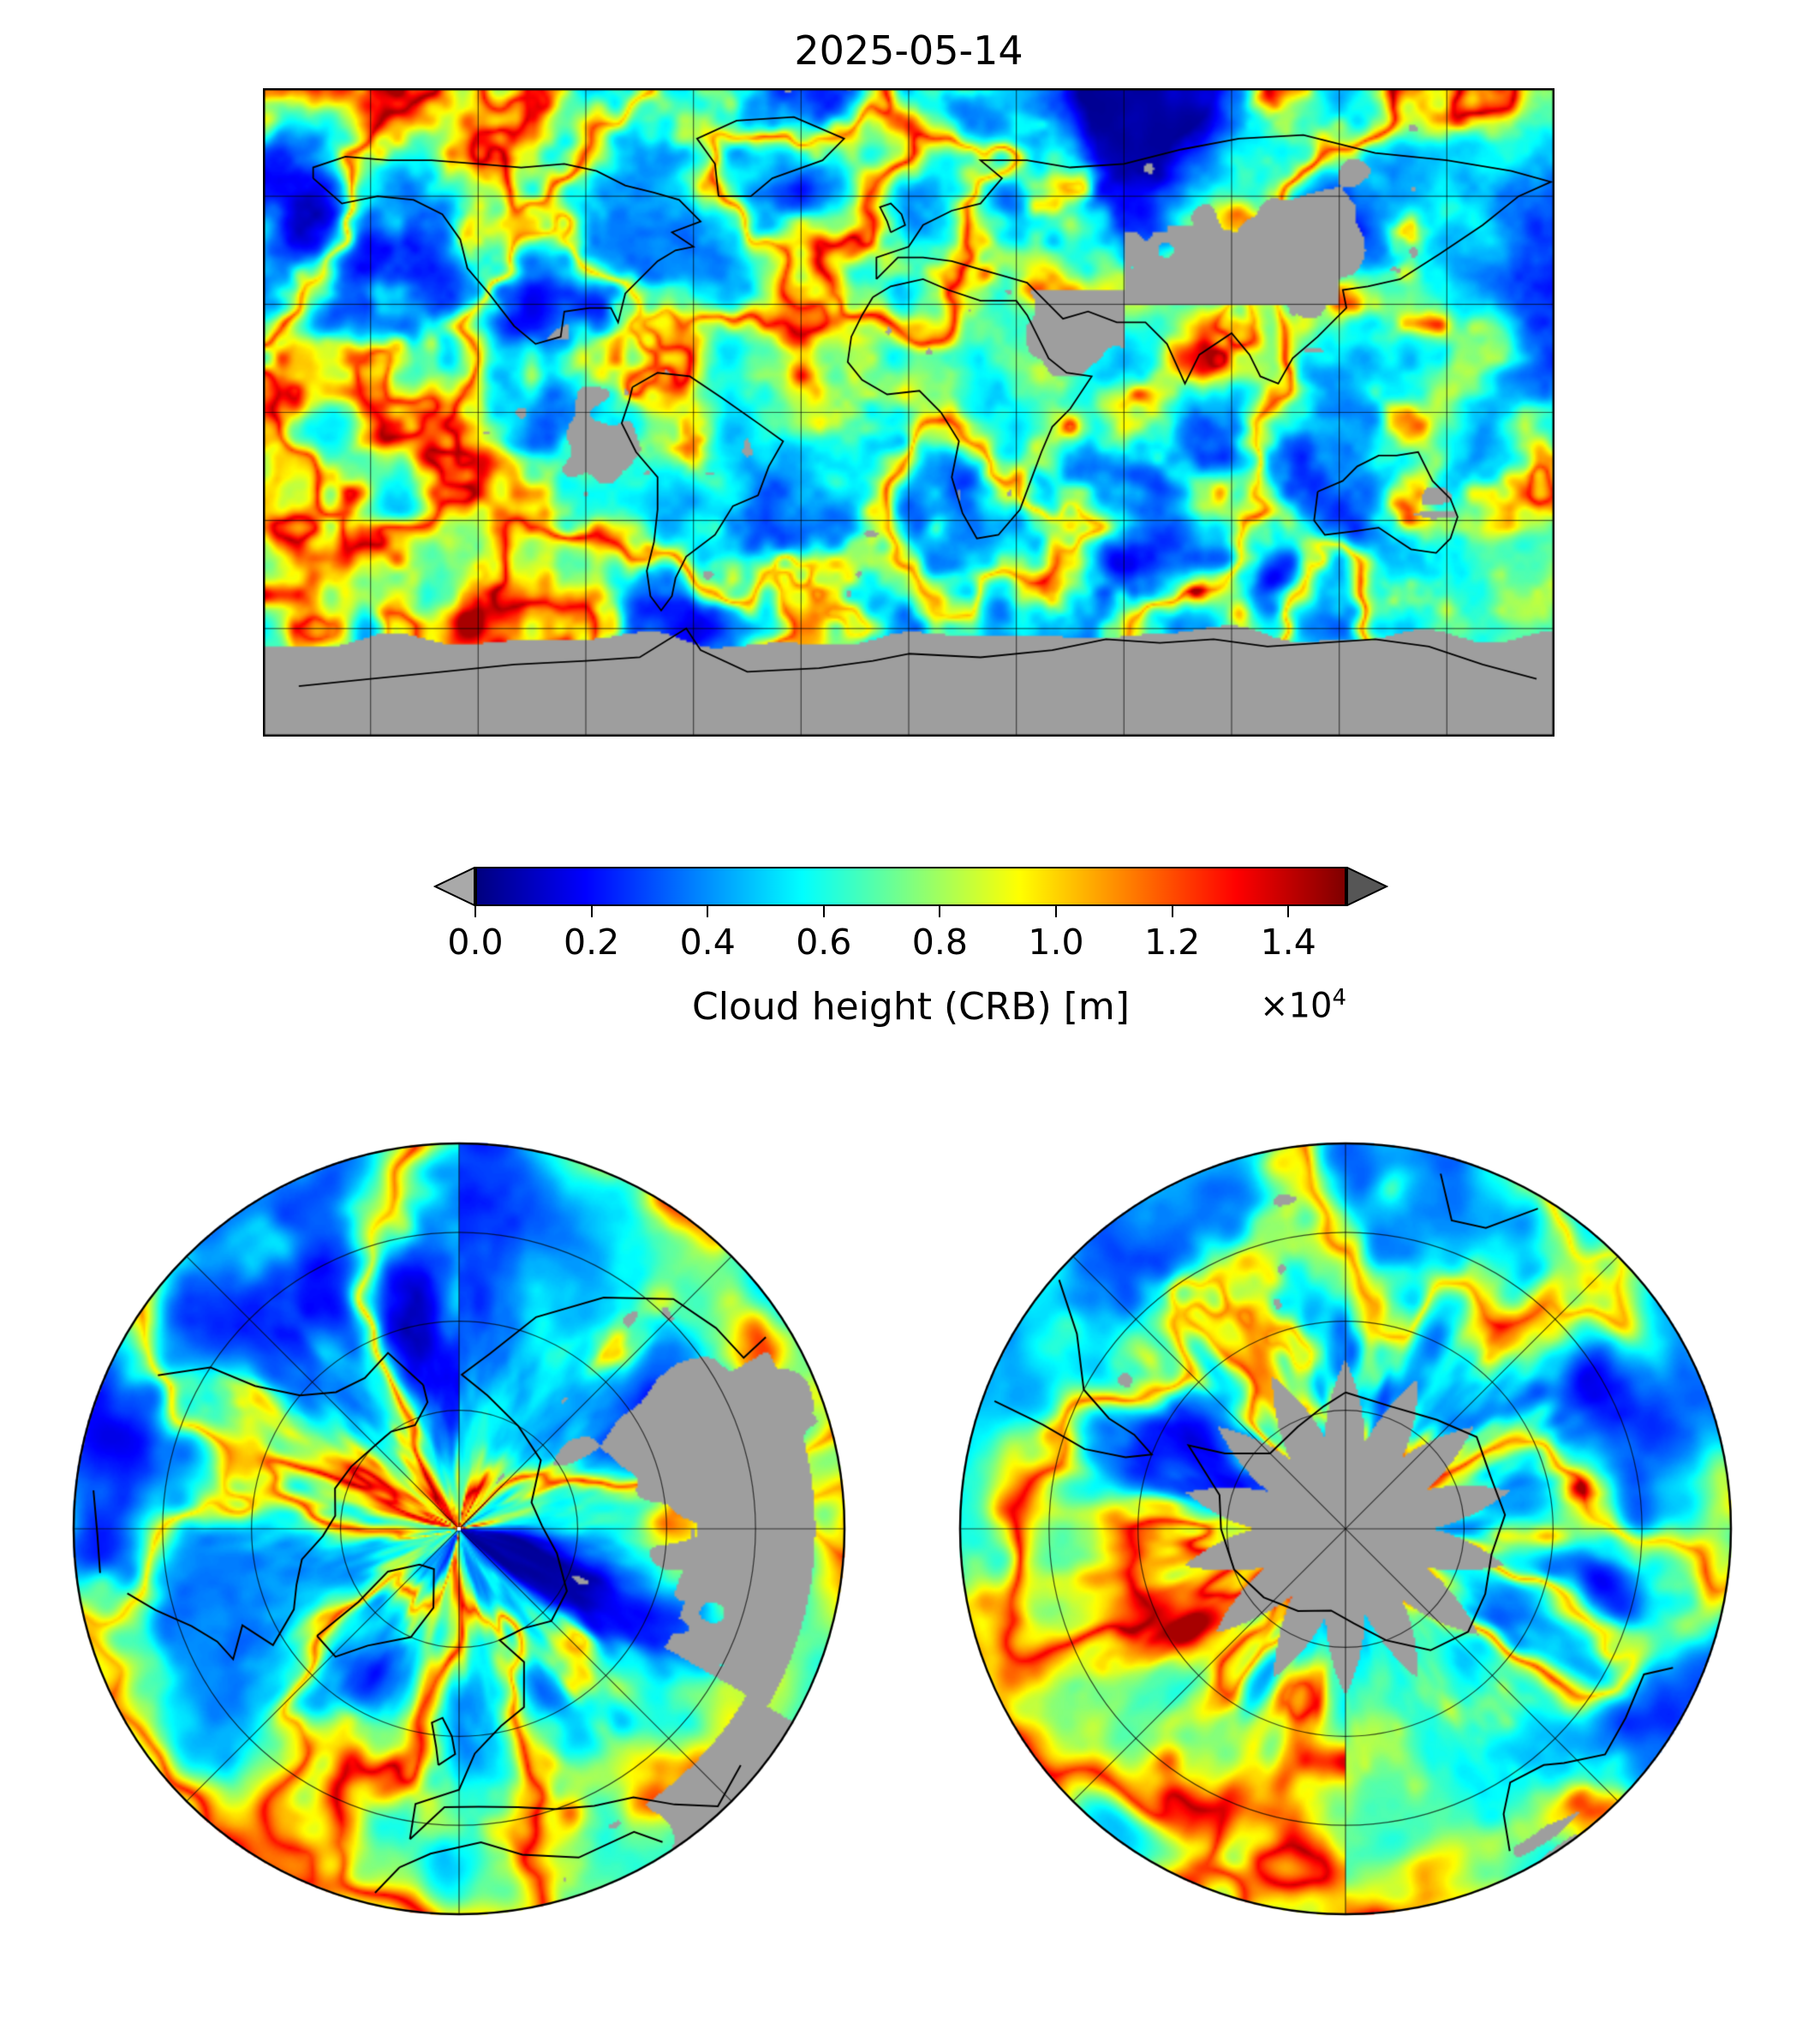  I want to click on colorbar-tick-label: 1.4, so click(1288, 943).